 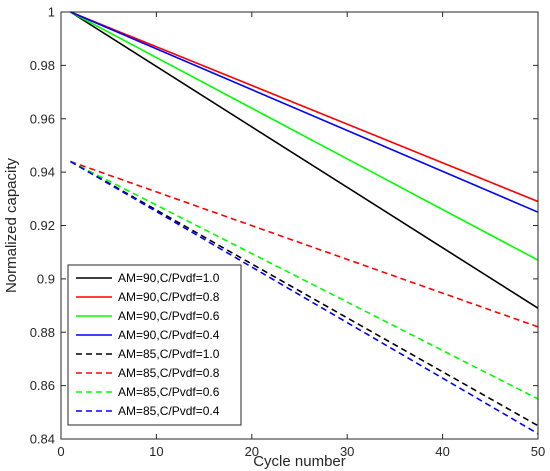 I want to click on y-tick-label: 0.86, so click(x=42, y=385).